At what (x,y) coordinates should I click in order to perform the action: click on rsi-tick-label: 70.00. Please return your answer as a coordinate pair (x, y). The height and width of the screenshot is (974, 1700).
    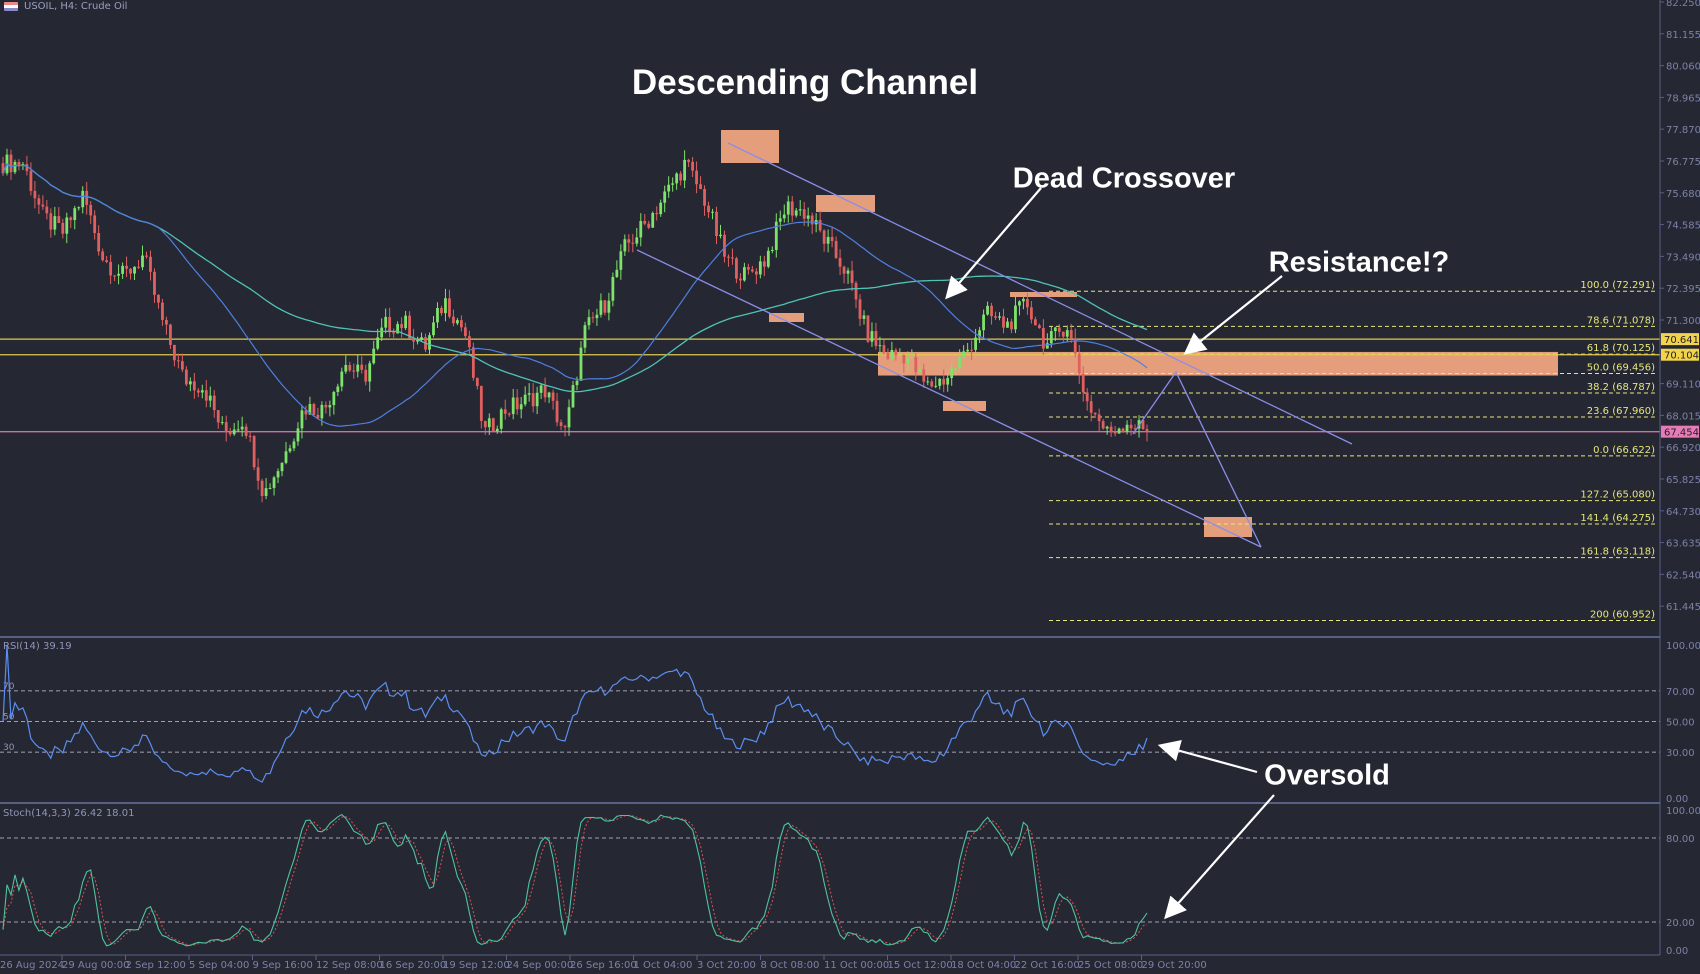
    Looking at the image, I should click on (1680, 692).